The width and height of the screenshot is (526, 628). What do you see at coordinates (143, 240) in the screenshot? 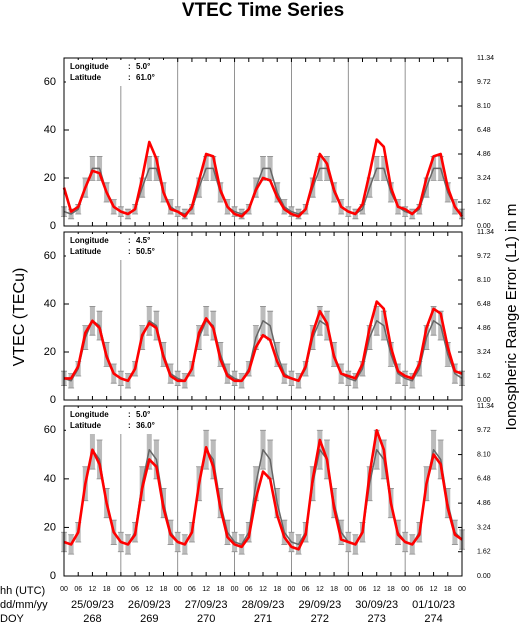
I see `annotation-value: 4.5°` at bounding box center [143, 240].